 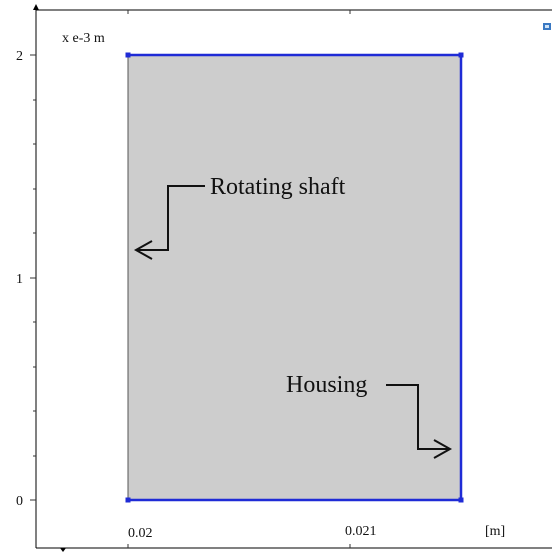 I want to click on y-unit-label: x e-3 m, so click(x=83, y=38).